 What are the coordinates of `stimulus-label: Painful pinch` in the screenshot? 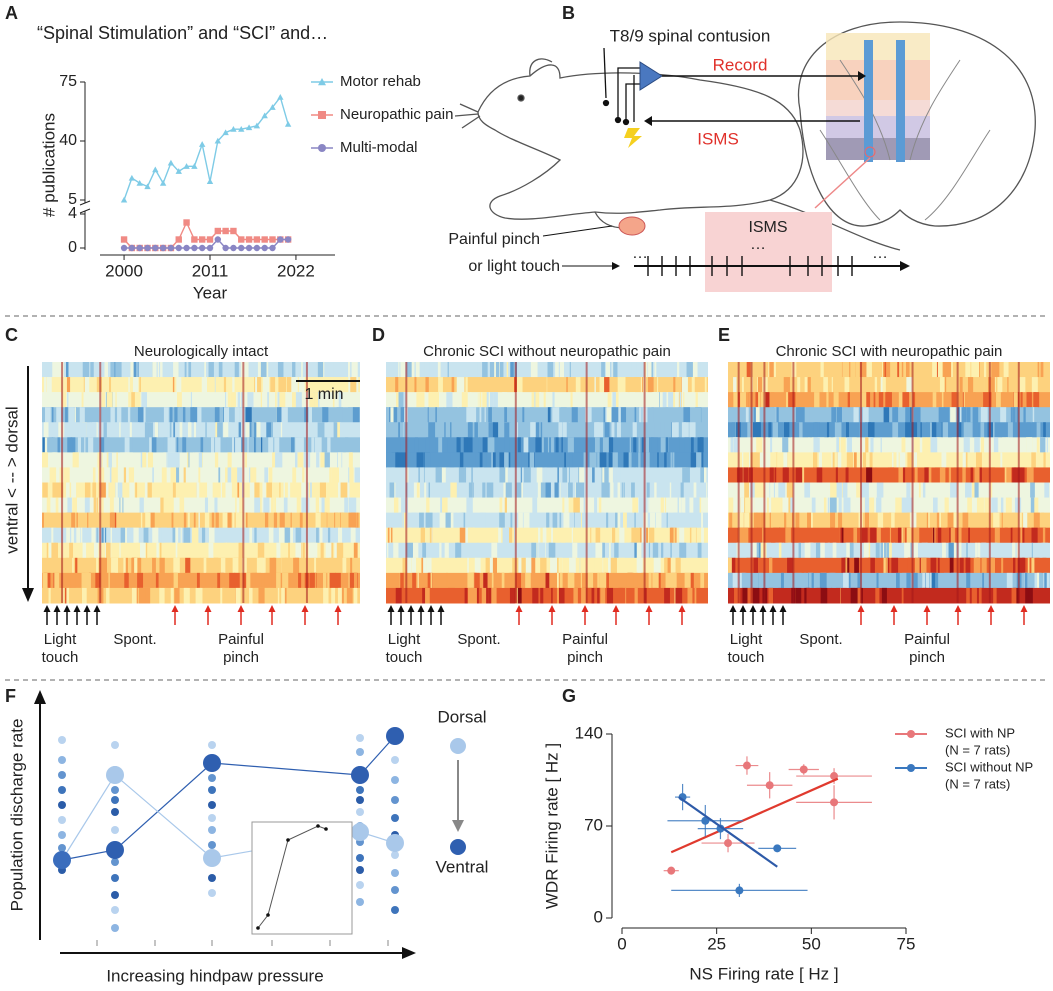 It's located at (494, 239).